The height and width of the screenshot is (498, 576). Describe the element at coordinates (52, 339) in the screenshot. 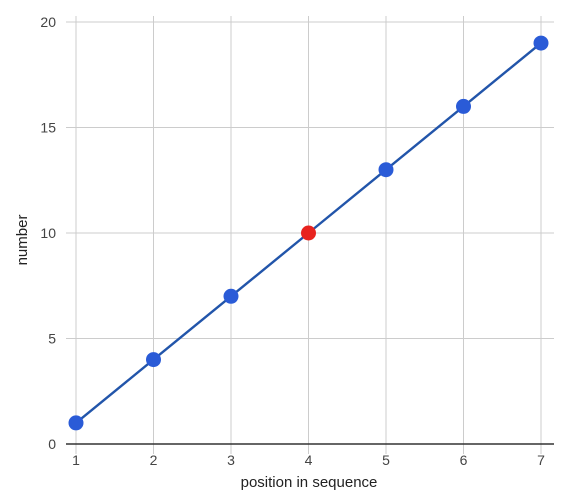

I see `y-tick-label: 5` at that location.